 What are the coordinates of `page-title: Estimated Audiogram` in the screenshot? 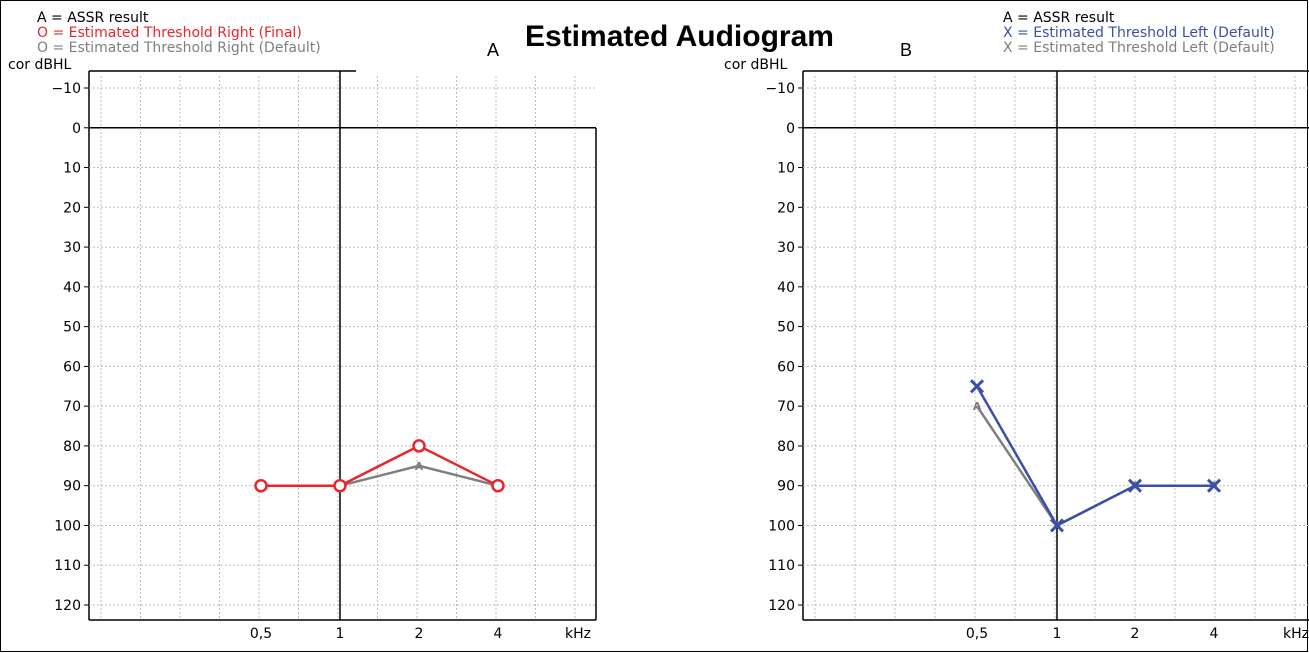 It's located at (679, 36).